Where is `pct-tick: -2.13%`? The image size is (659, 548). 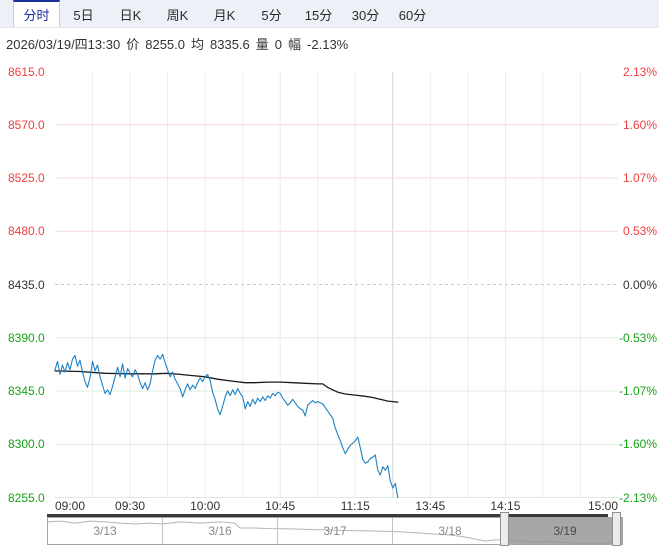
pct-tick: -2.13% is located at coordinates (637, 497).